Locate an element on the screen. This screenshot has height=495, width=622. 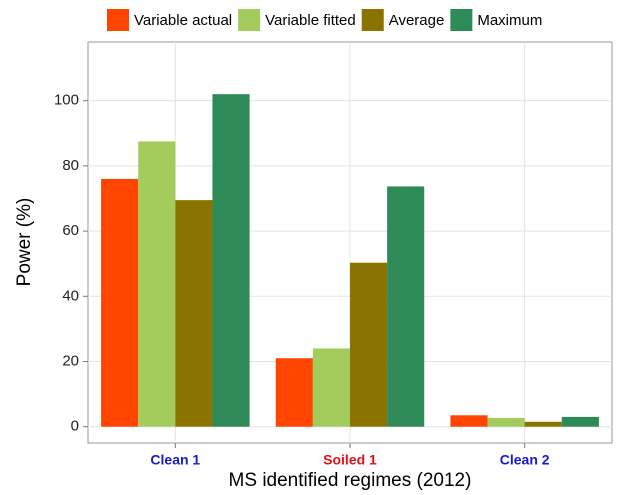
y-tick-label: 20 is located at coordinates (70, 360).